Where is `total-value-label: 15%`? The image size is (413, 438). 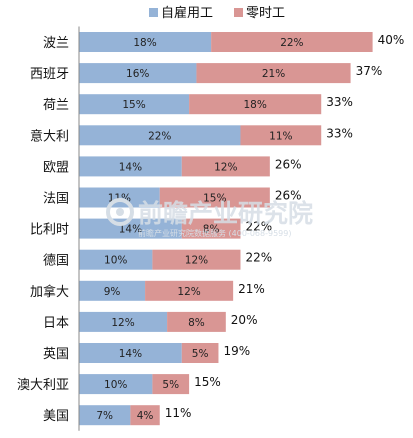 total-value-label: 15% is located at coordinates (207, 382).